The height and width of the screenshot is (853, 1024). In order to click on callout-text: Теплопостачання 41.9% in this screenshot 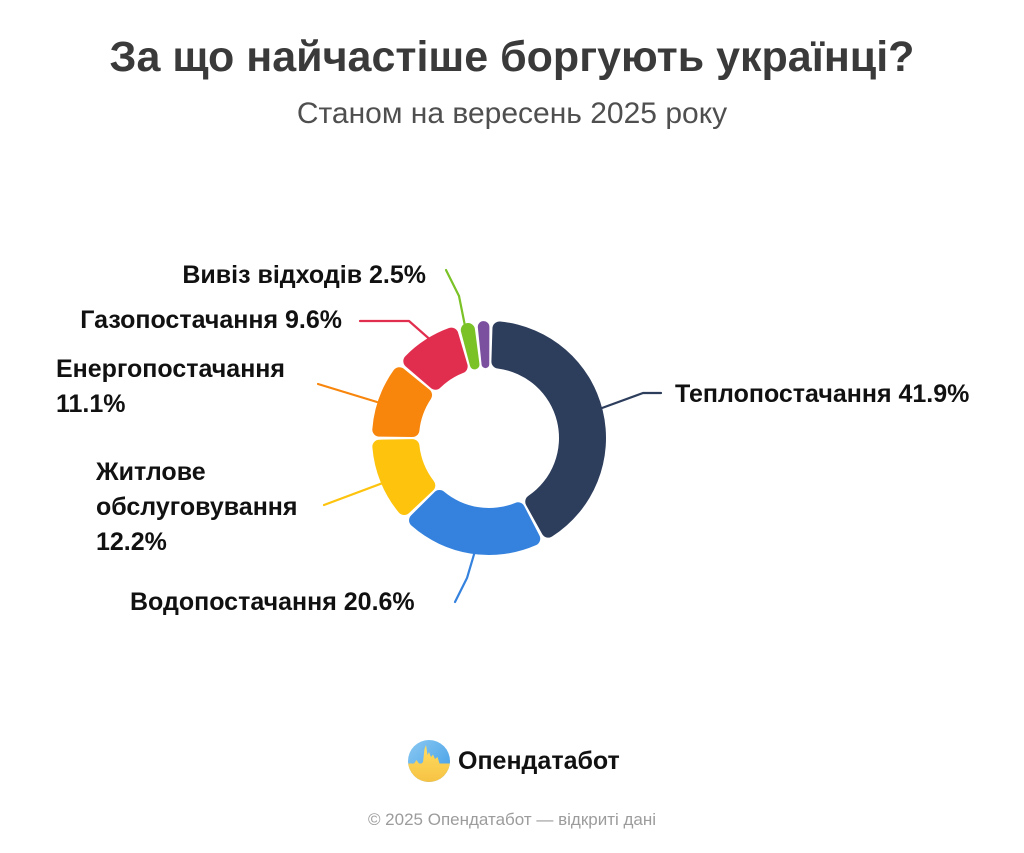, I will do `click(822, 394)`.